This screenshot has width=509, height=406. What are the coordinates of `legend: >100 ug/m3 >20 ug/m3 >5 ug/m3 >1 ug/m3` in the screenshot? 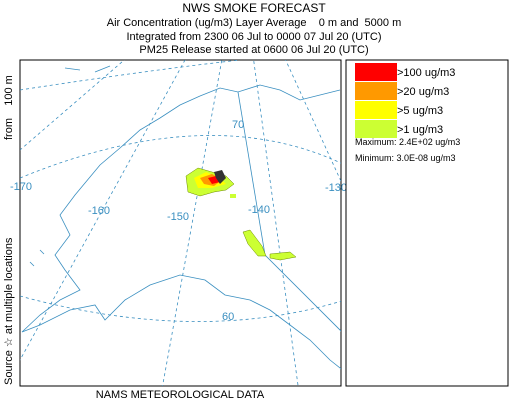 It's located at (405, 100).